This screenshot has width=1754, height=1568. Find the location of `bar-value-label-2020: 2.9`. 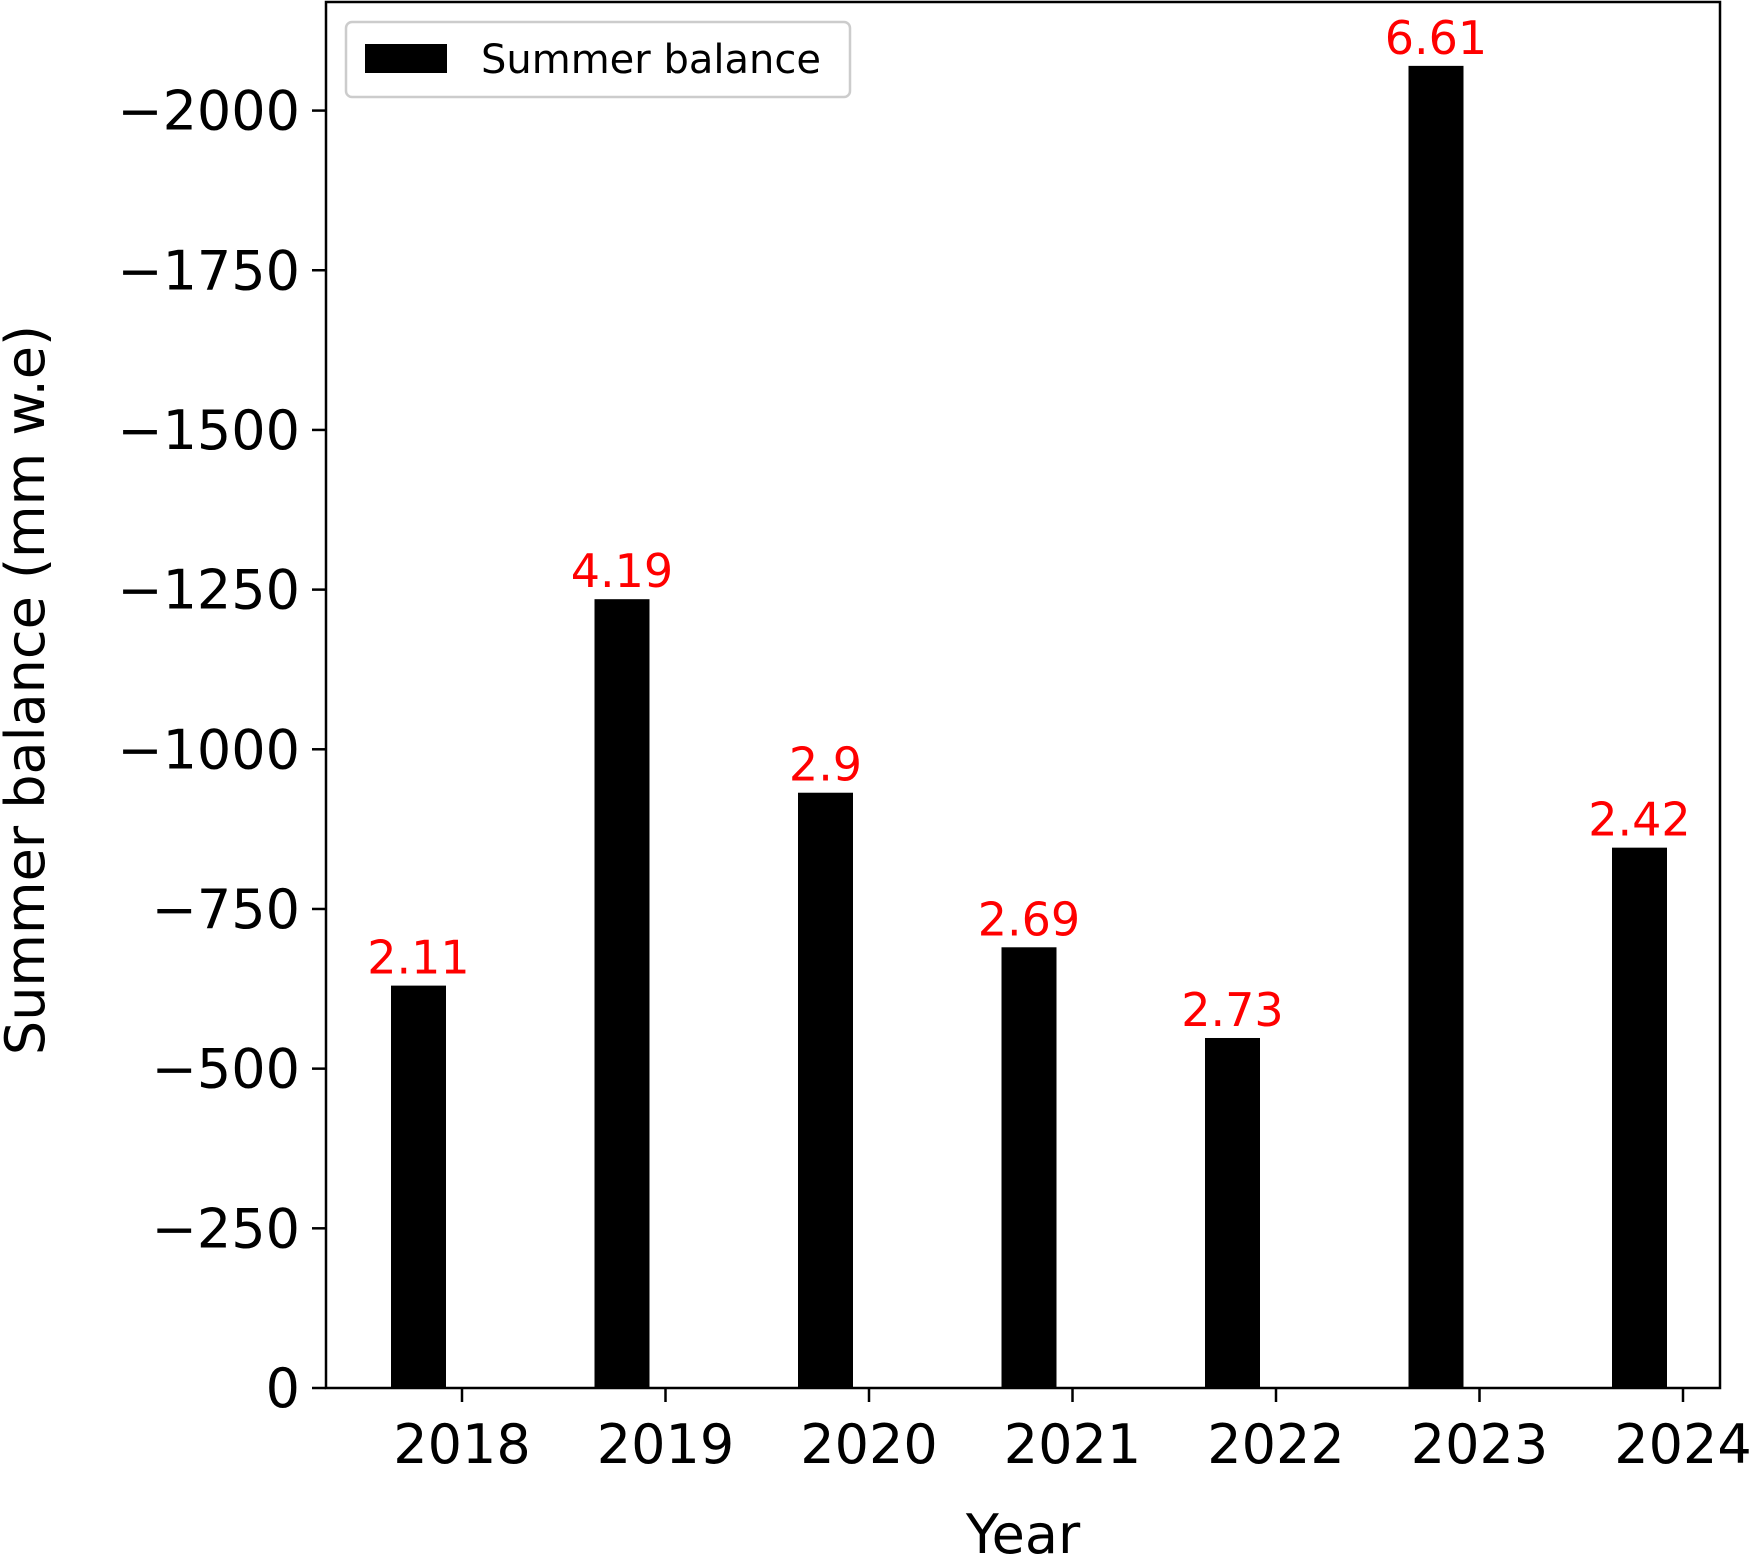

bar-value-label-2020: 2.9 is located at coordinates (825, 765).